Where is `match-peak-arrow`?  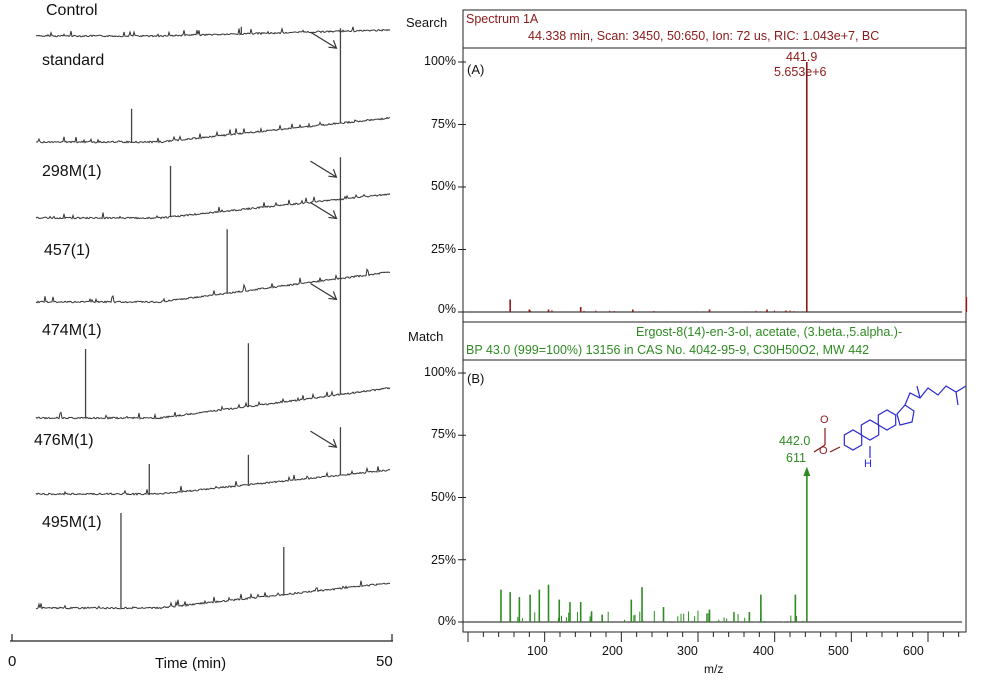 match-peak-arrow is located at coordinates (807, 471).